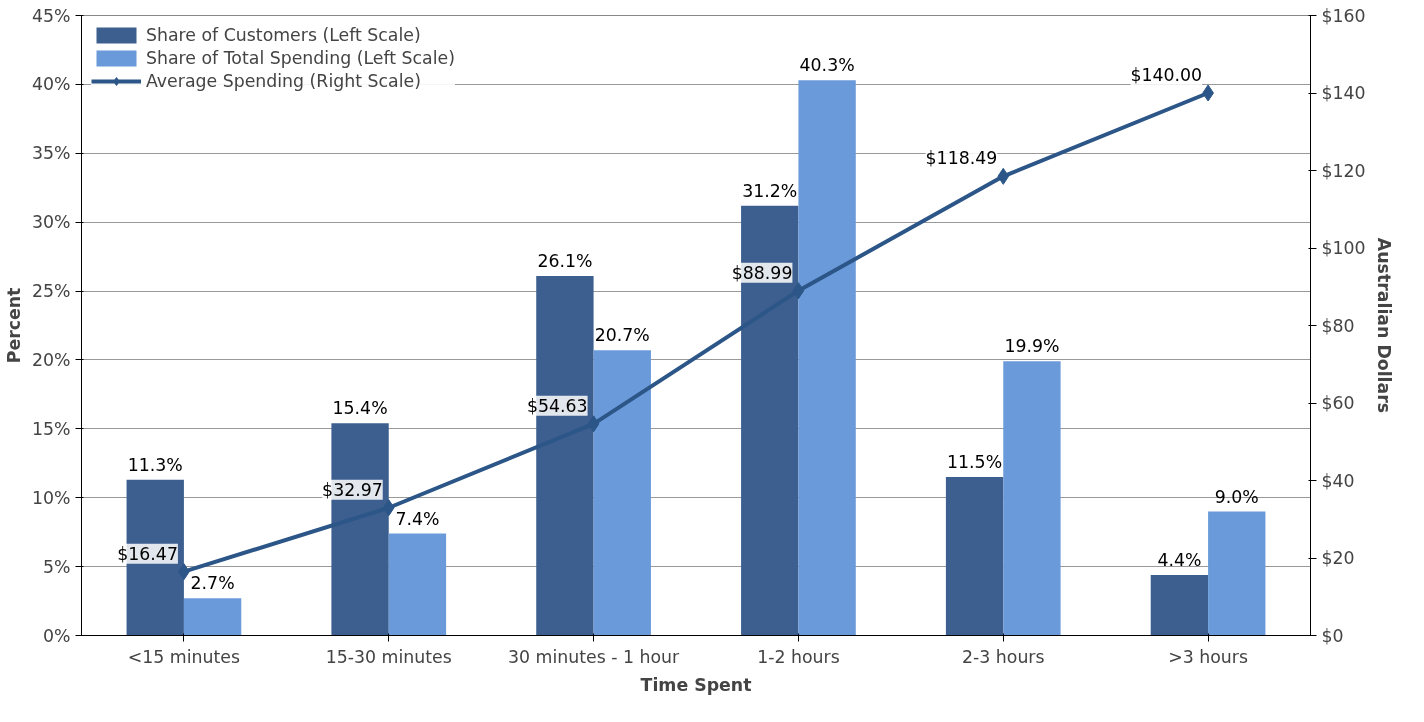 The image size is (1424, 722). What do you see at coordinates (1343, 93) in the screenshot?
I see `y2-tick-label: $140` at bounding box center [1343, 93].